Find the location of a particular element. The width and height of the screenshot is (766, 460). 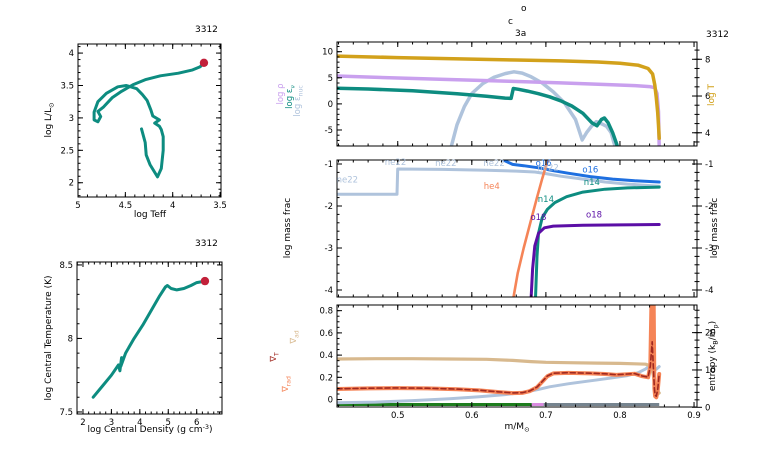

side-label-2: ∇T is located at coordinates (274, 357).